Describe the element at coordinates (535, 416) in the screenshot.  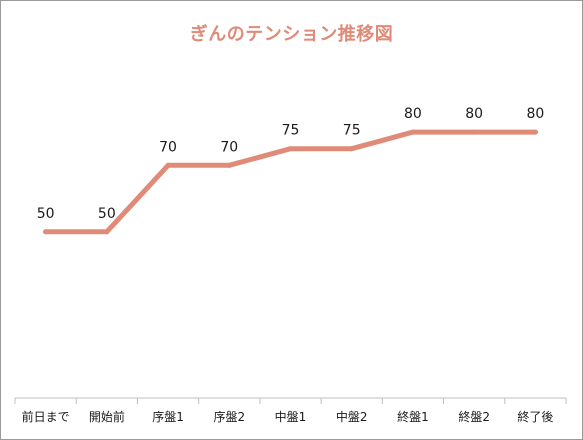
I see `x-tick-label: 終了後` at that location.